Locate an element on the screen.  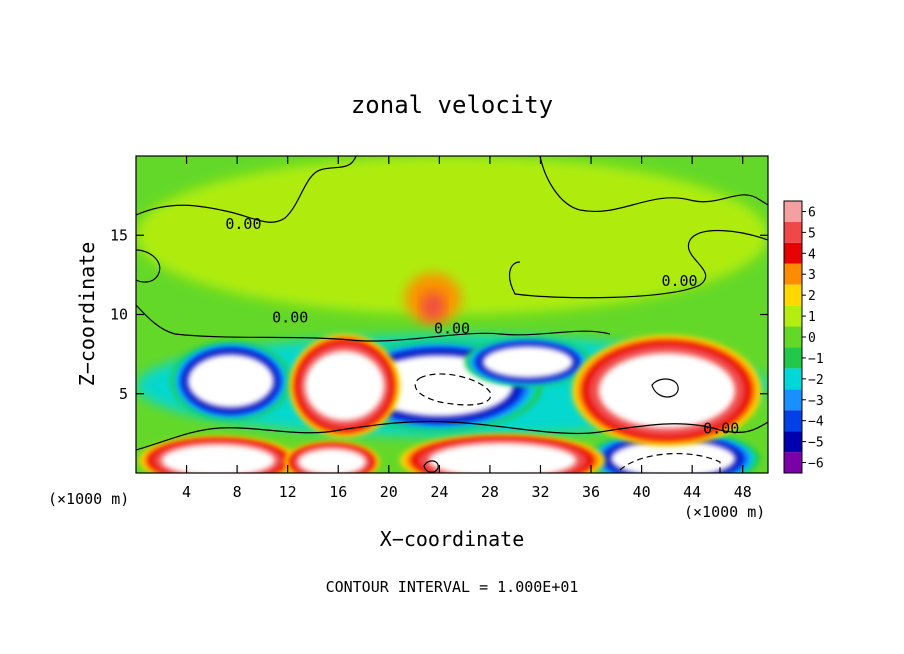
field-region-jet-peak is located at coordinates (433, 306).